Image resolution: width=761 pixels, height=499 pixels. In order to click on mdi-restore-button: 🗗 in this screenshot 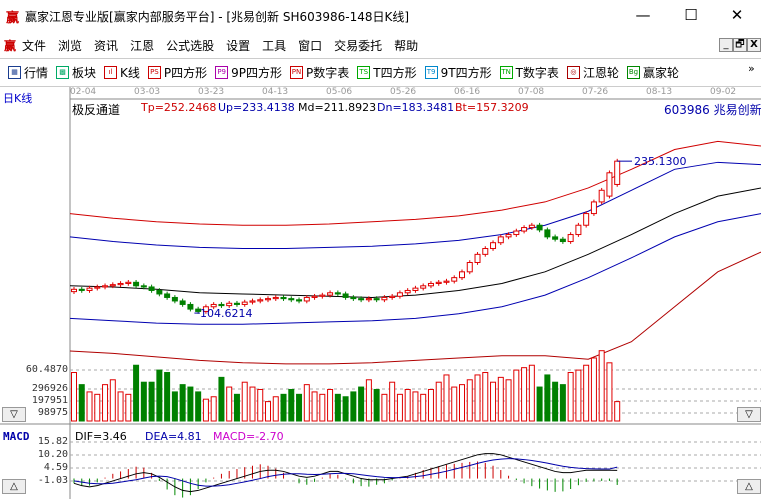, I will do `click(740, 45)`.